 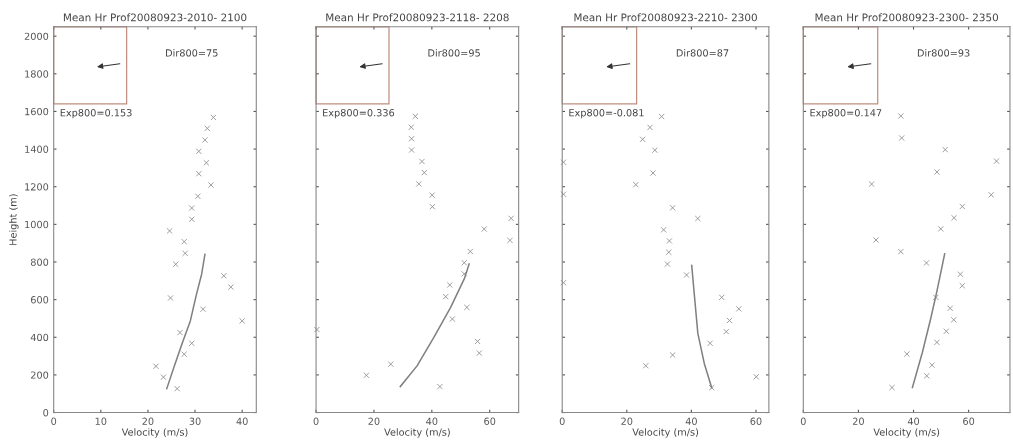 What do you see at coordinates (186, 321) in the screenshot?
I see `line-series` at bounding box center [186, 321].